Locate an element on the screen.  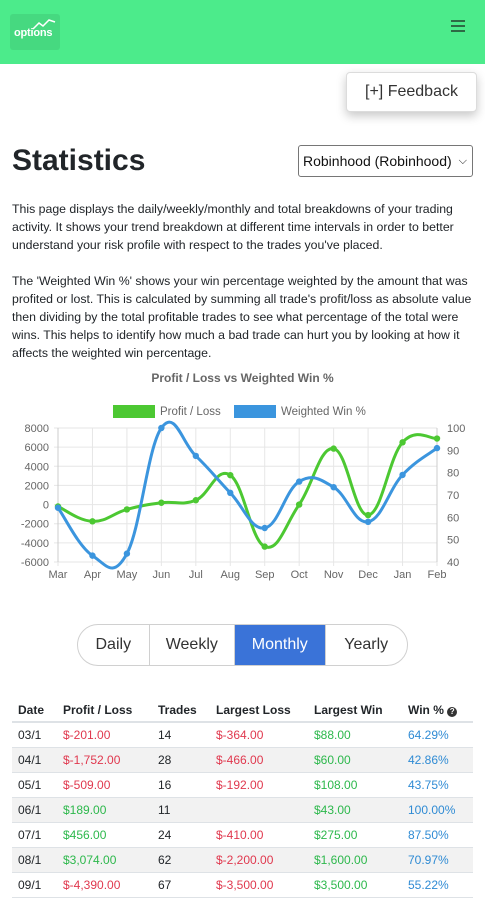
cell-win-pct: 70.97% is located at coordinates (437, 860).